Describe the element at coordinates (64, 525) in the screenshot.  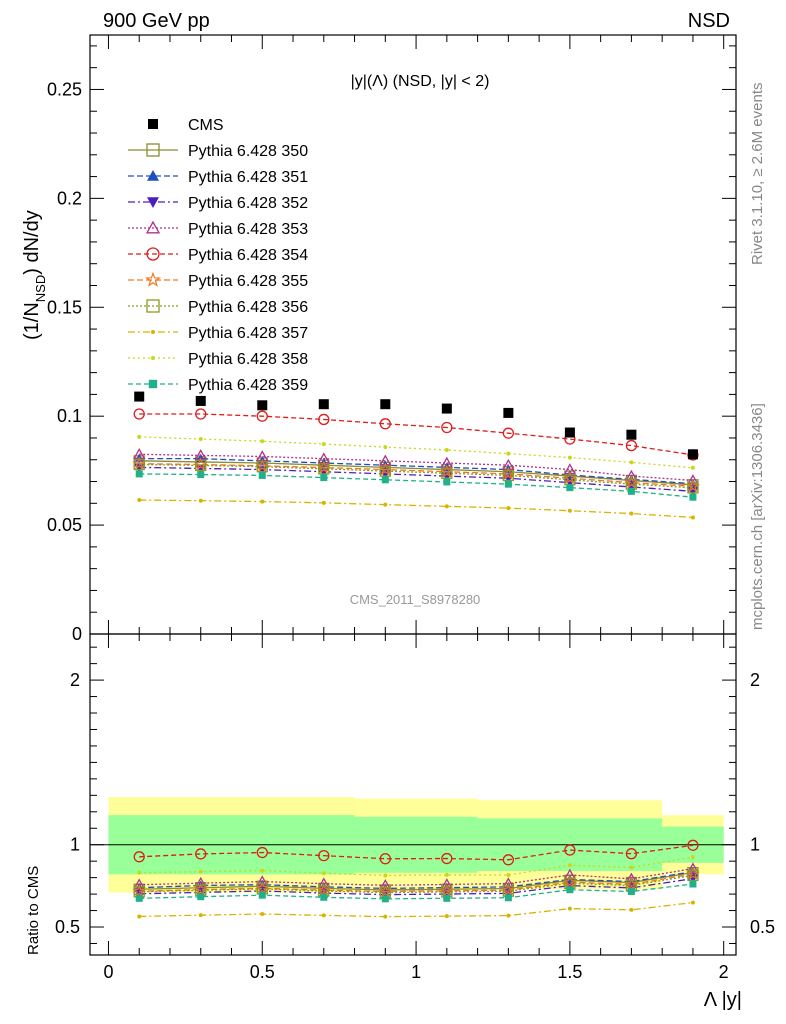
I see `y-tick-label: 0.05` at that location.